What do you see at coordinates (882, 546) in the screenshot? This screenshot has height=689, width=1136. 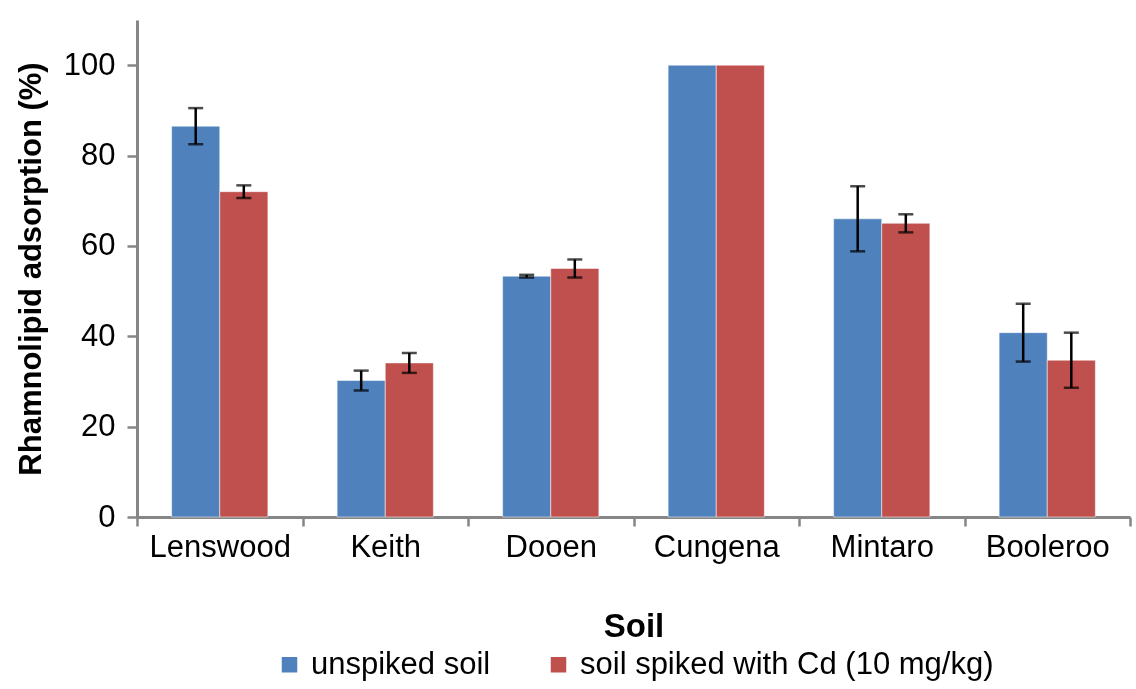 I see `x-tick-label: Mintaro` at bounding box center [882, 546].